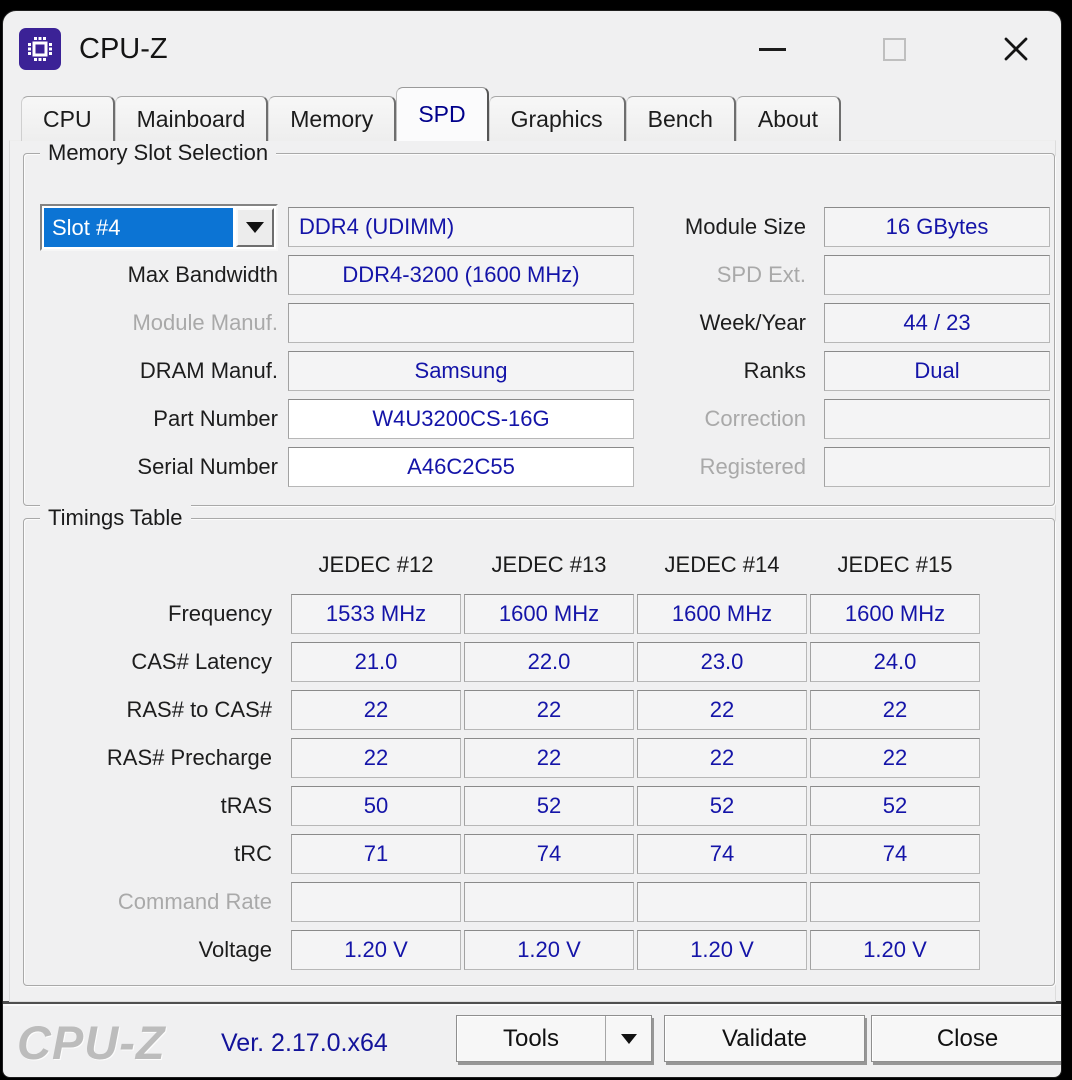  Describe the element at coordinates (788, 118) in the screenshot. I see `tab-about: About` at that location.